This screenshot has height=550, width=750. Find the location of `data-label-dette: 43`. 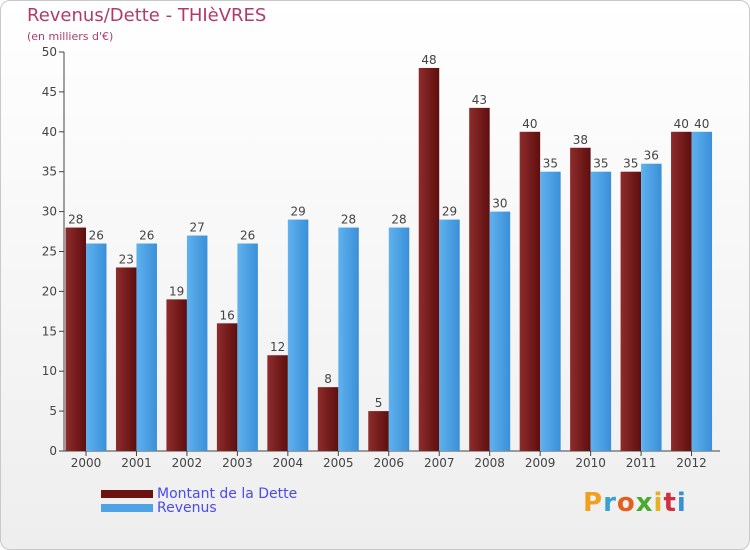

data-label-dette: 43 is located at coordinates (479, 100).